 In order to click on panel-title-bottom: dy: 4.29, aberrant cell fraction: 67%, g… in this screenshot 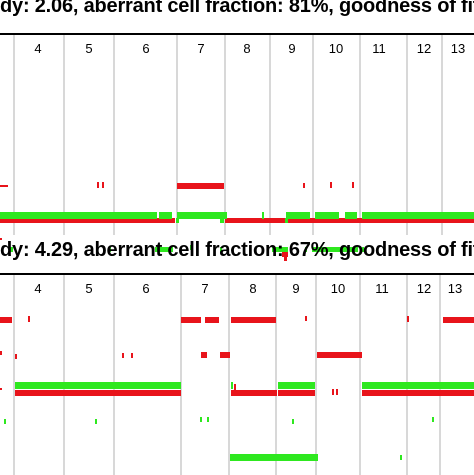, I will do `click(237, 250)`.